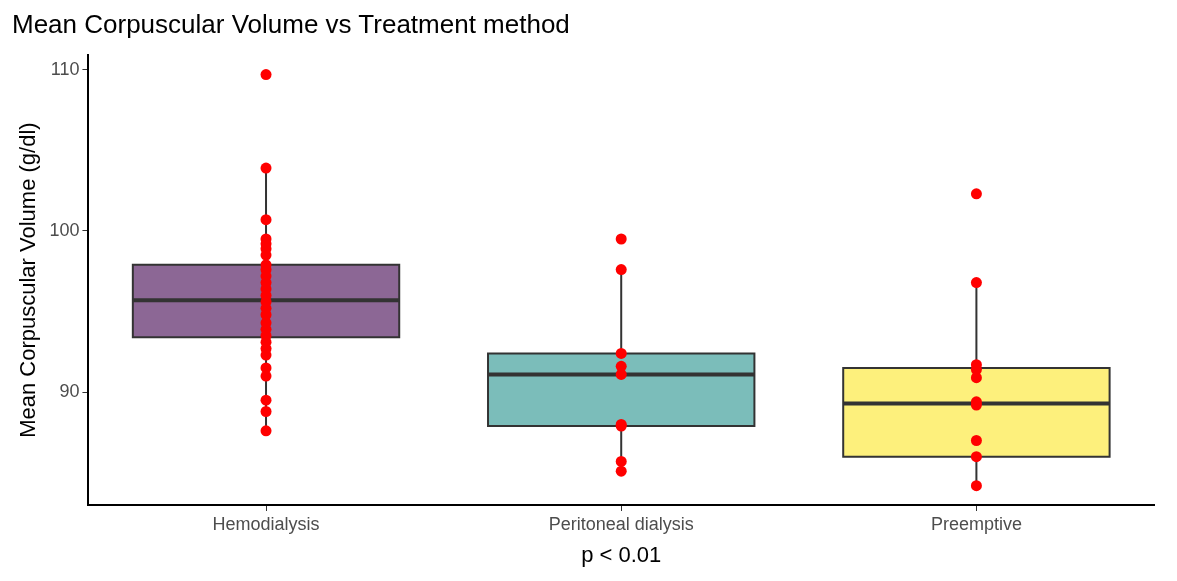 The width and height of the screenshot is (1177, 581). Describe the element at coordinates (65, 68) in the screenshot. I see `y-tick-label: 110` at that location.